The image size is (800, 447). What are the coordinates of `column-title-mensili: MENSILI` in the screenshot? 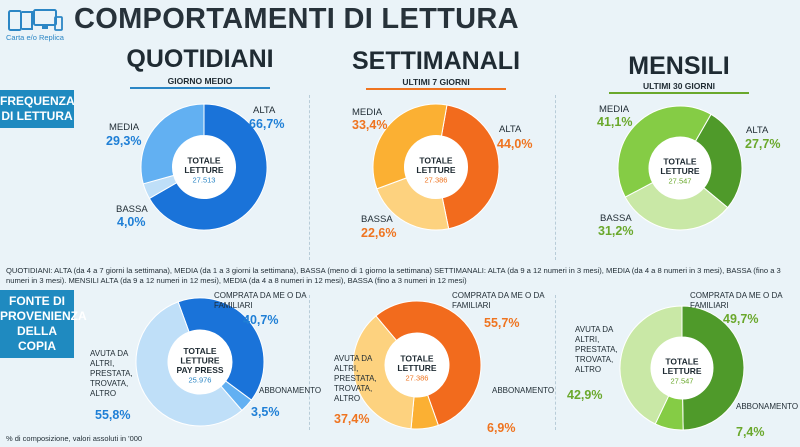 It's located at (679, 66).